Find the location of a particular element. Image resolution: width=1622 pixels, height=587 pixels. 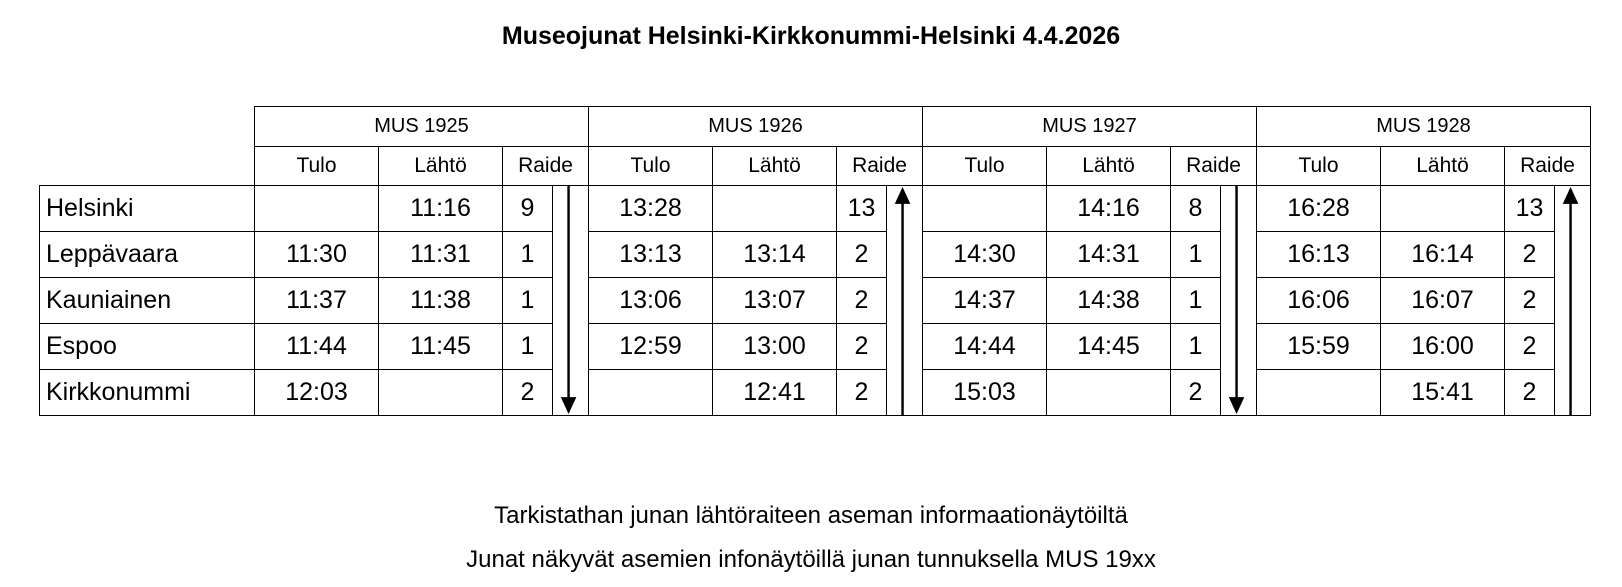

arrival-time: 13:06 is located at coordinates (650, 300).